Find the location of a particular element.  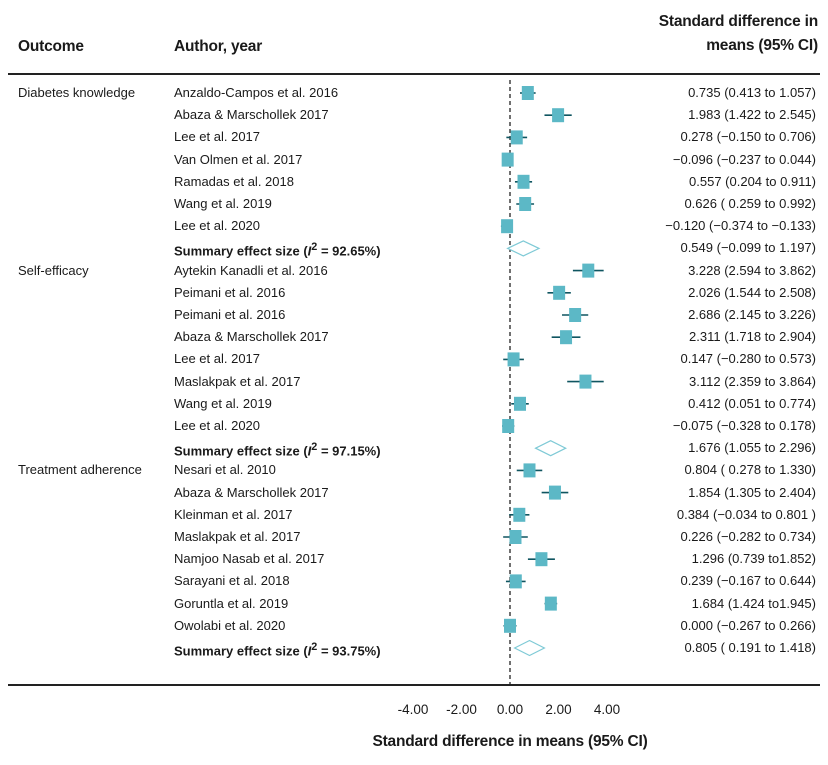

effect-header-line1: Standard difference in is located at coordinates (738, 21).